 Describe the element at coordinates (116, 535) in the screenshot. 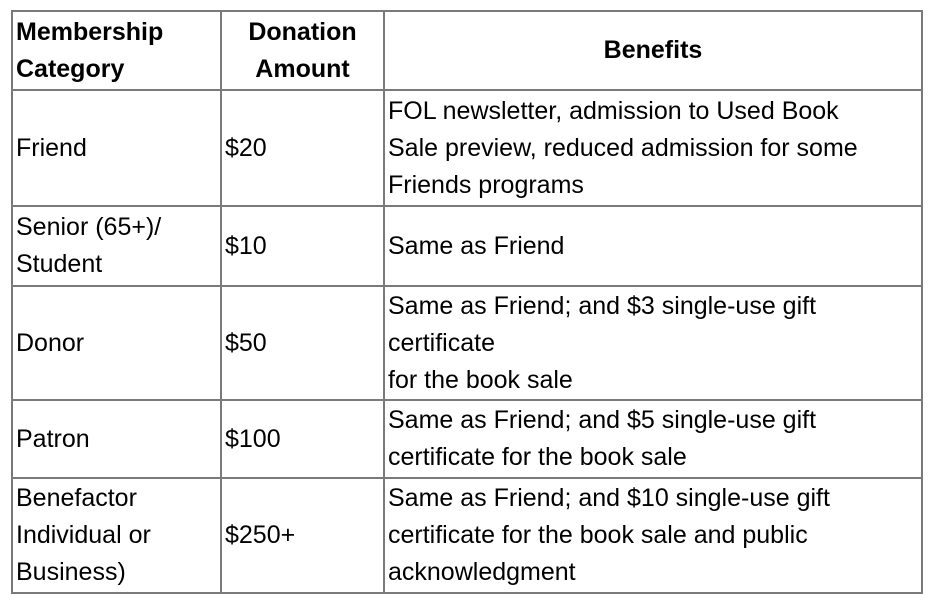

I see `category-cell: Benefactor Individual or Business)` at that location.